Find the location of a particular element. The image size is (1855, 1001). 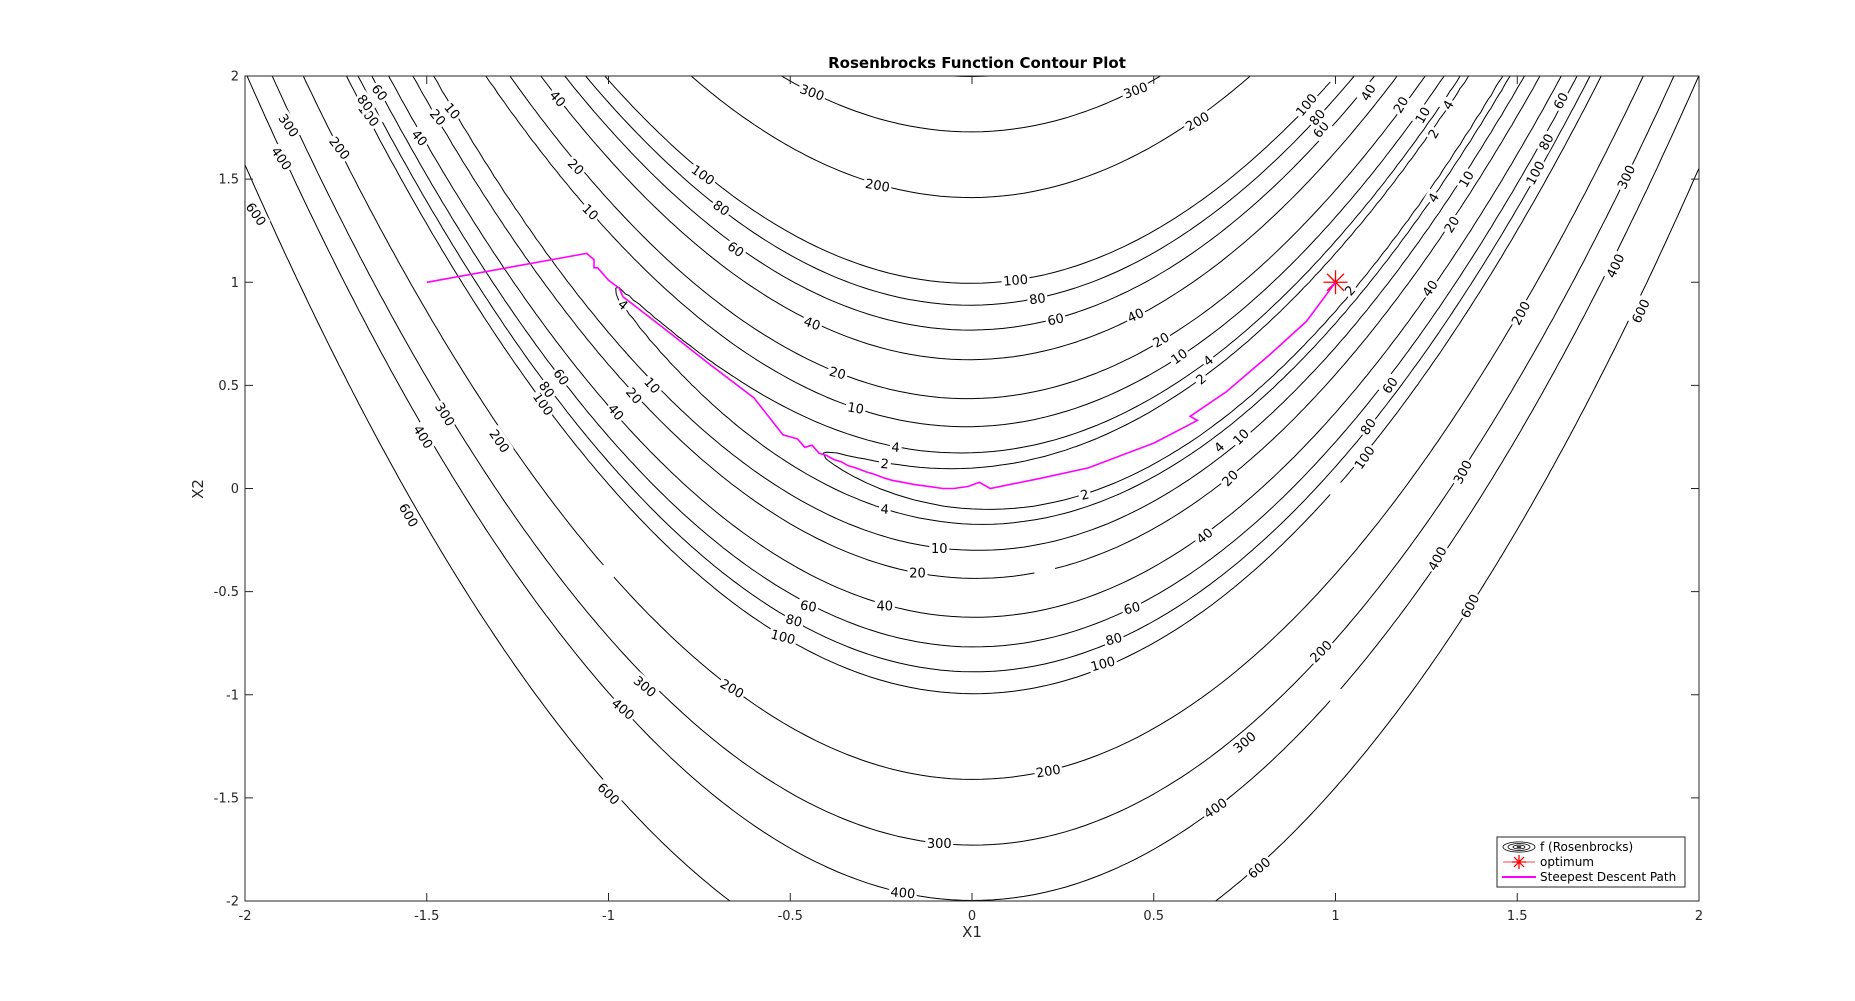

x-tick-label: 0 is located at coordinates (972, 916).